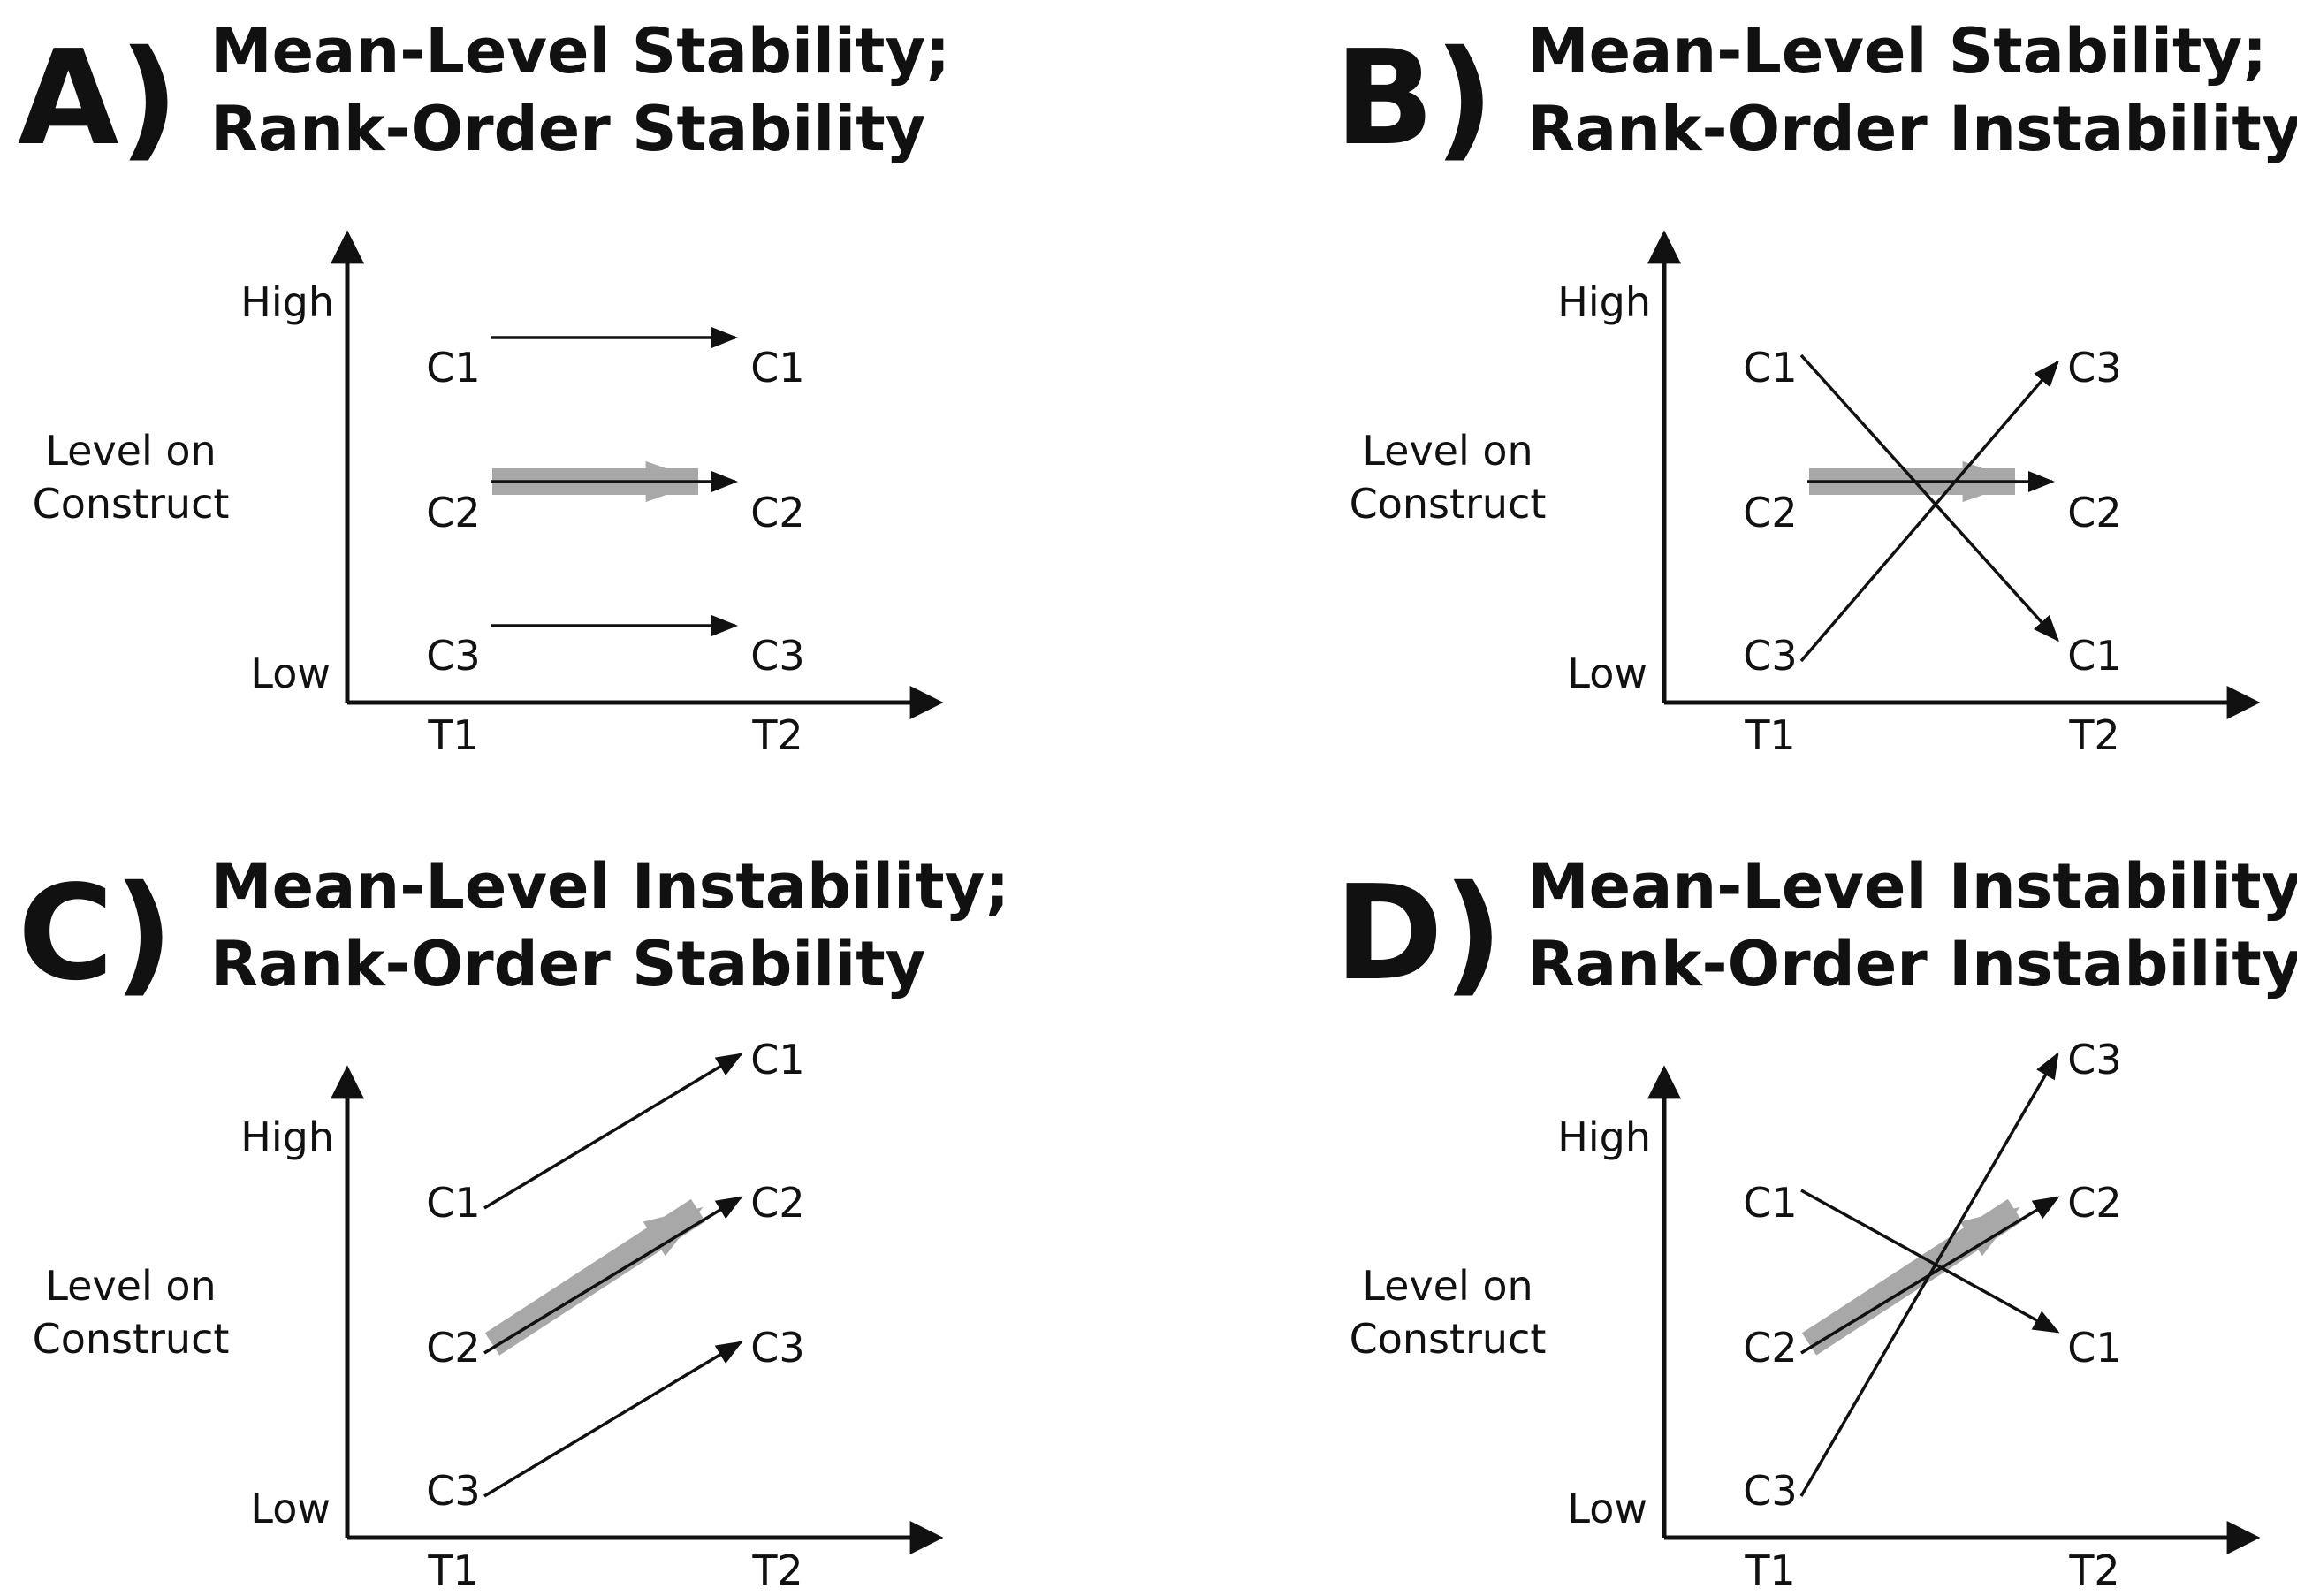 This screenshot has width=2297, height=1596. I want to click on case-arrow-c2, so click(613, 1275).